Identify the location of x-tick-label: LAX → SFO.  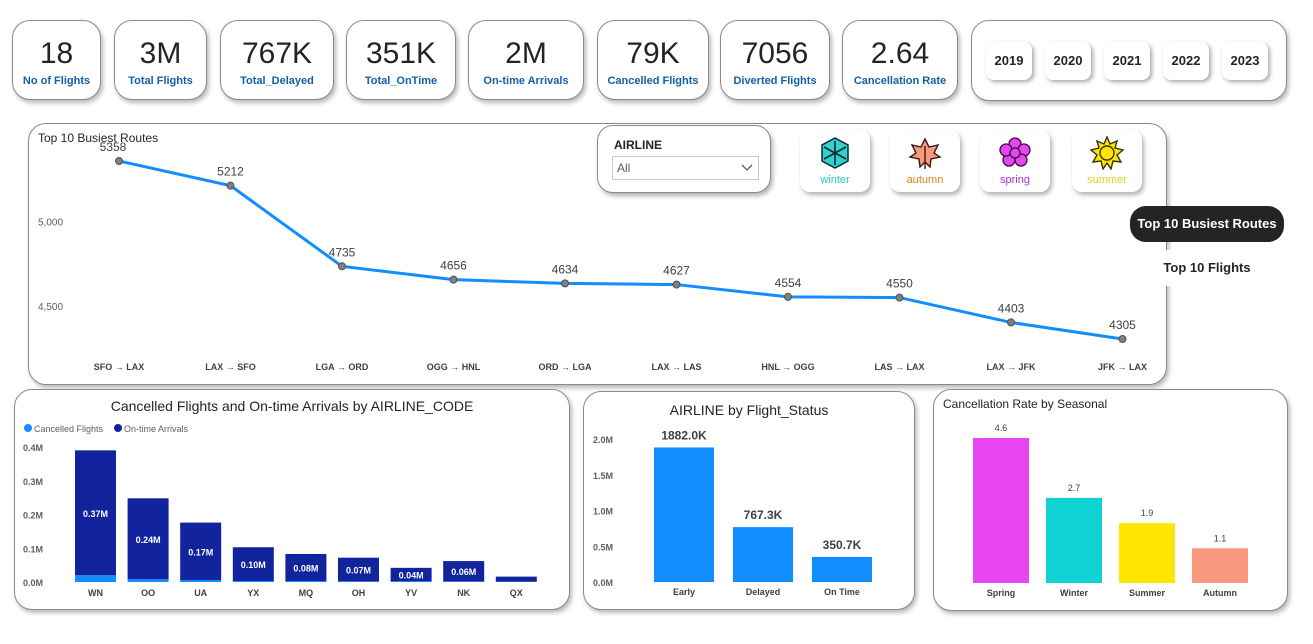
(230, 367).